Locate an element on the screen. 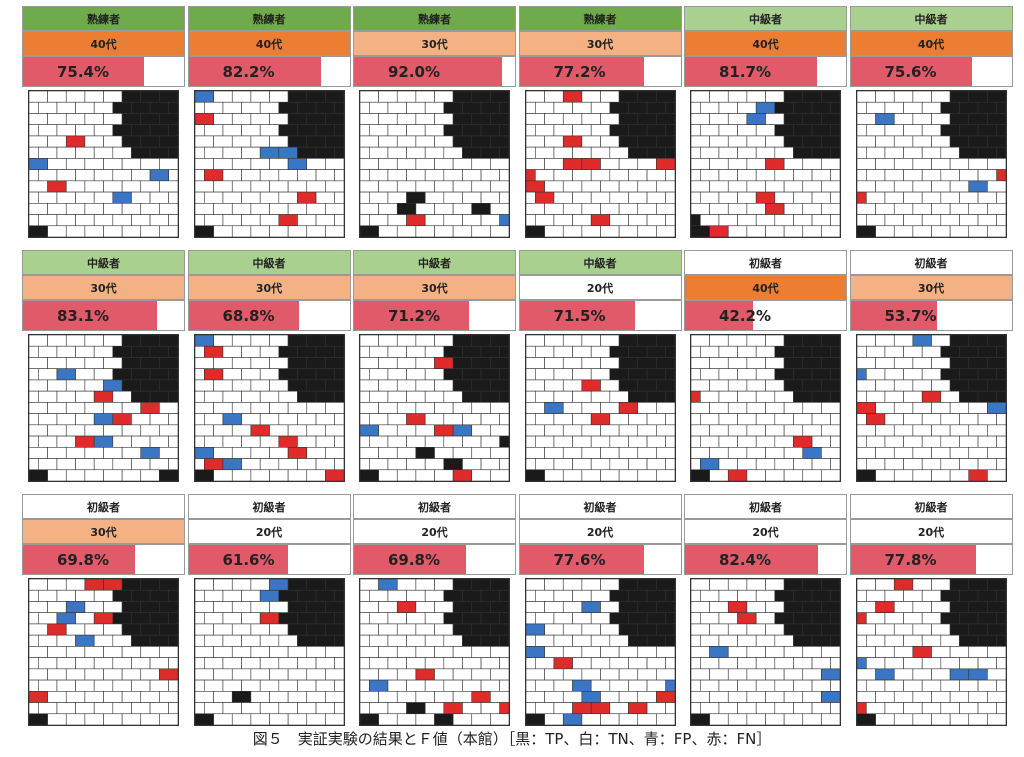 Image resolution: width=1024 pixels, height=757 pixels. skill-level-label: 初級者 is located at coordinates (103, 506).